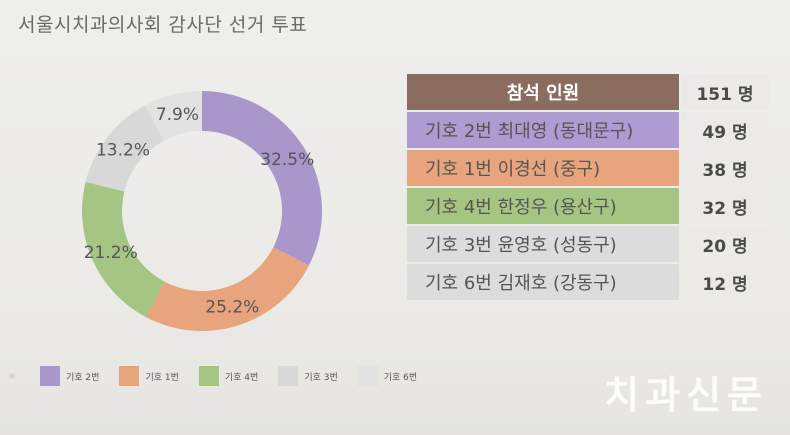 This screenshot has width=790, height=435. I want to click on legend-label: 기호 4번, so click(241, 377).